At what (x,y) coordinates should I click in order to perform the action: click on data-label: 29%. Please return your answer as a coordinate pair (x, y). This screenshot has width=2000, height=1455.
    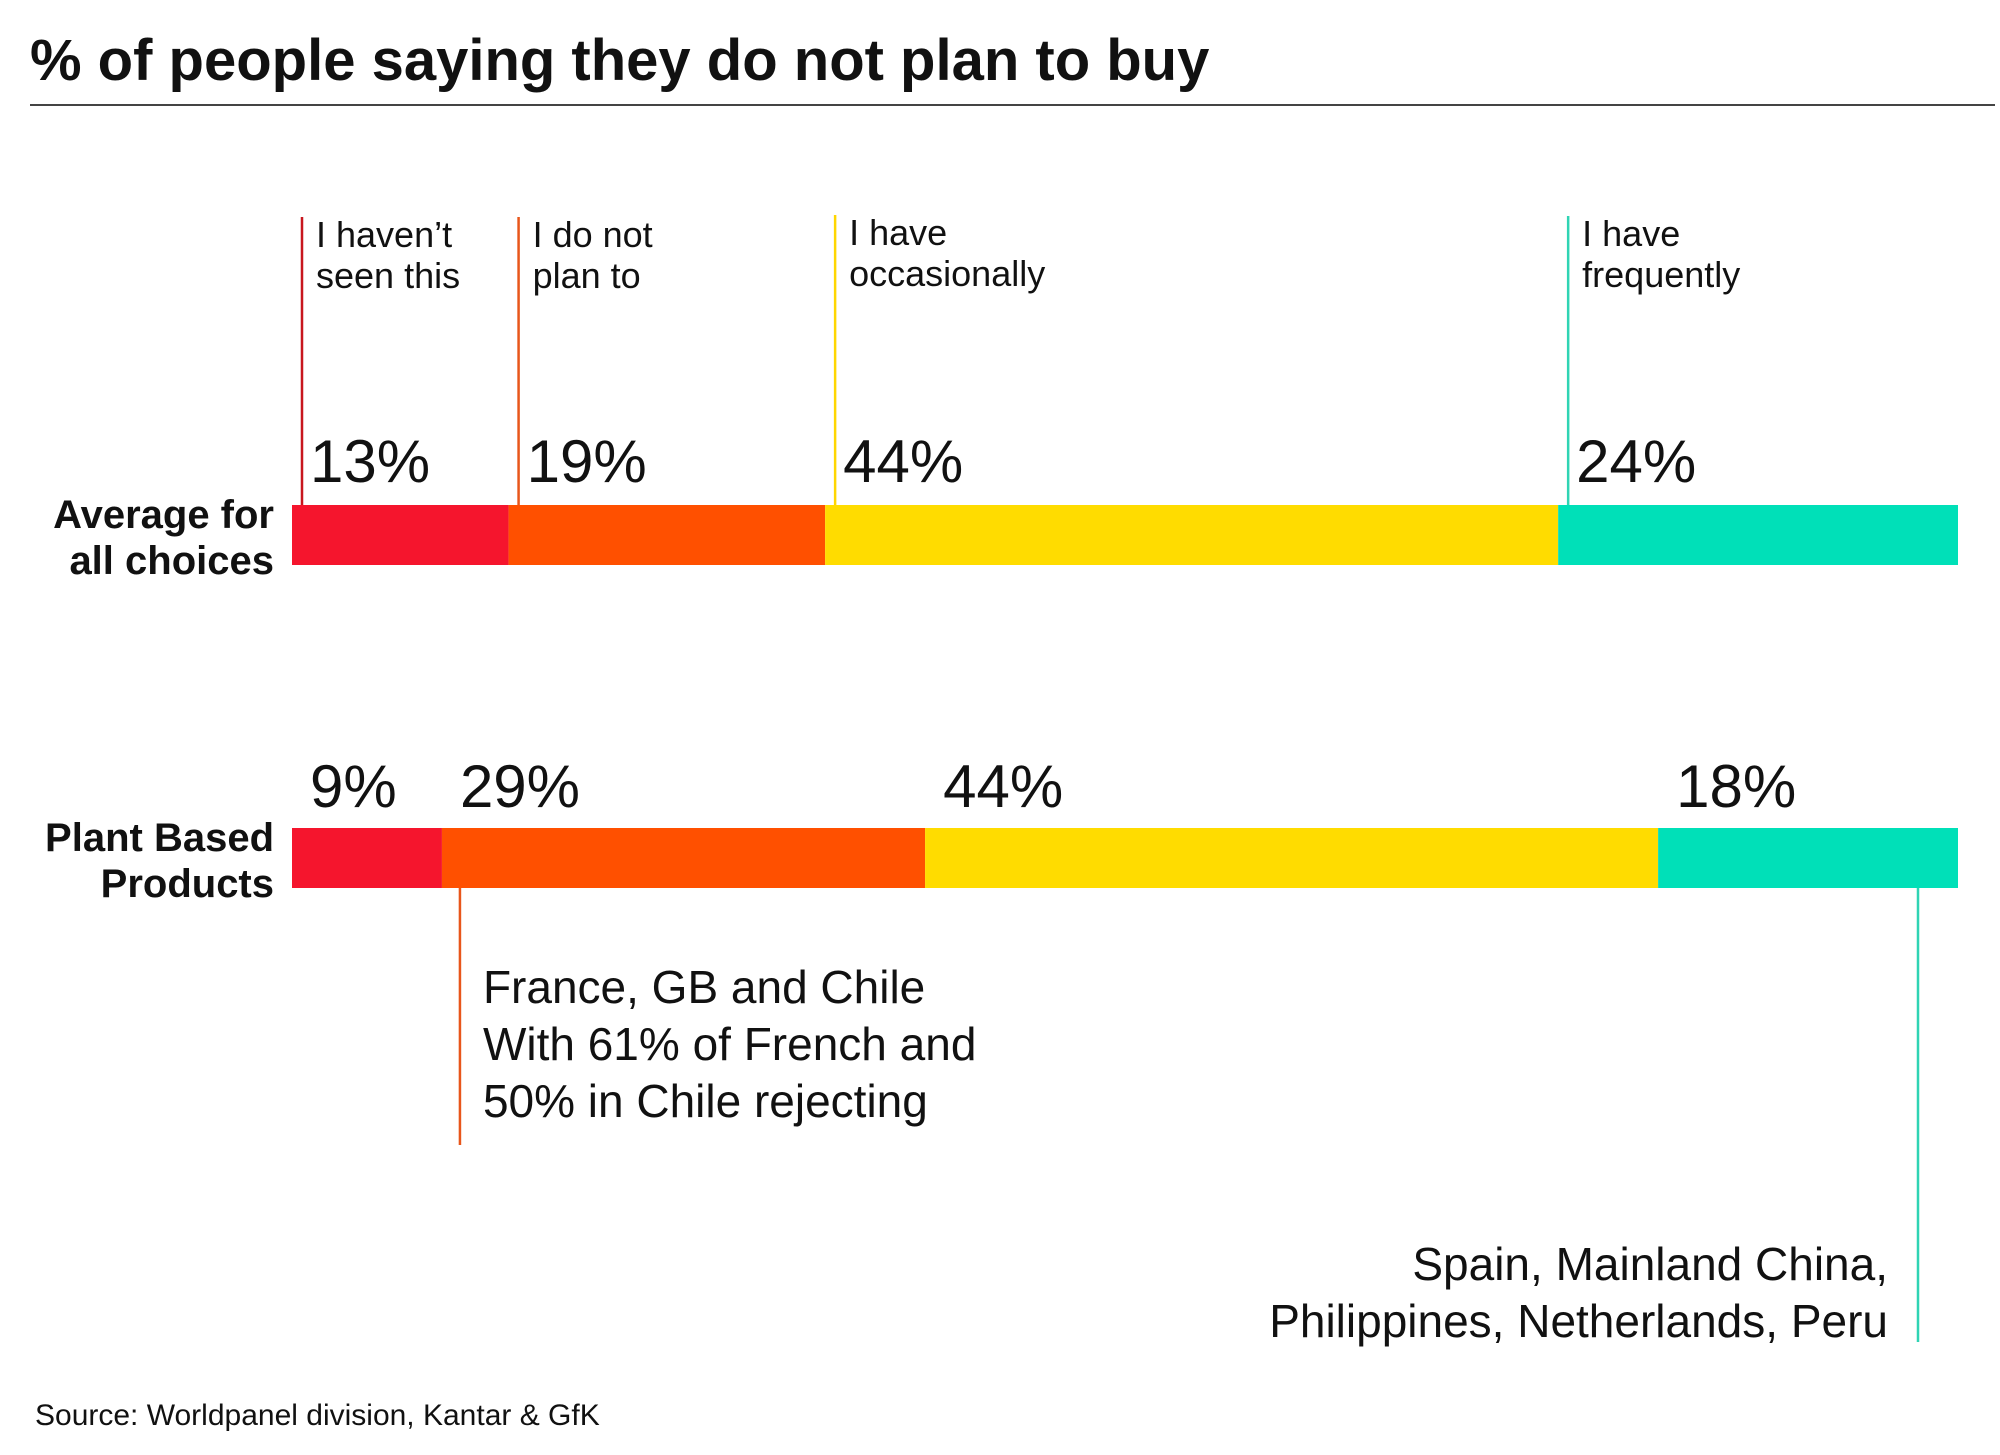
    Looking at the image, I should click on (520, 786).